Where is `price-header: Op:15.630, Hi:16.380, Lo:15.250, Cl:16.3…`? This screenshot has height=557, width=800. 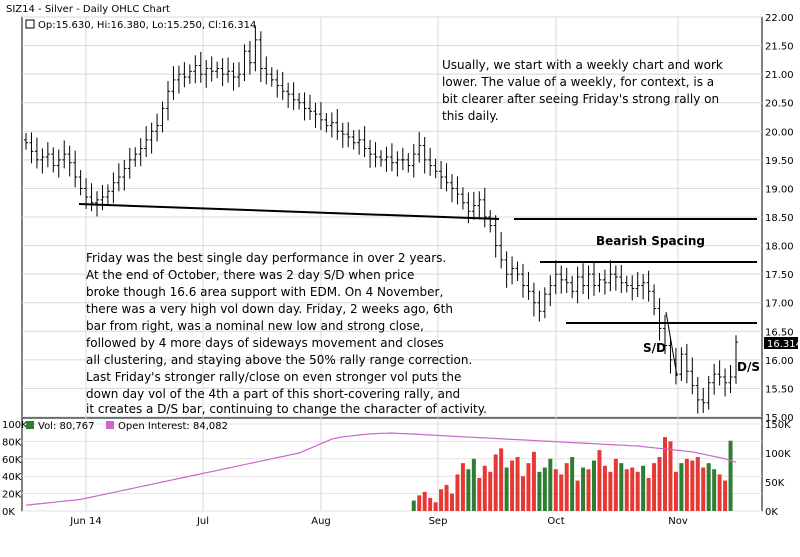 price-header: Op:15.630, Hi:16.380, Lo:15.250, Cl:16.3… is located at coordinates (147, 25).